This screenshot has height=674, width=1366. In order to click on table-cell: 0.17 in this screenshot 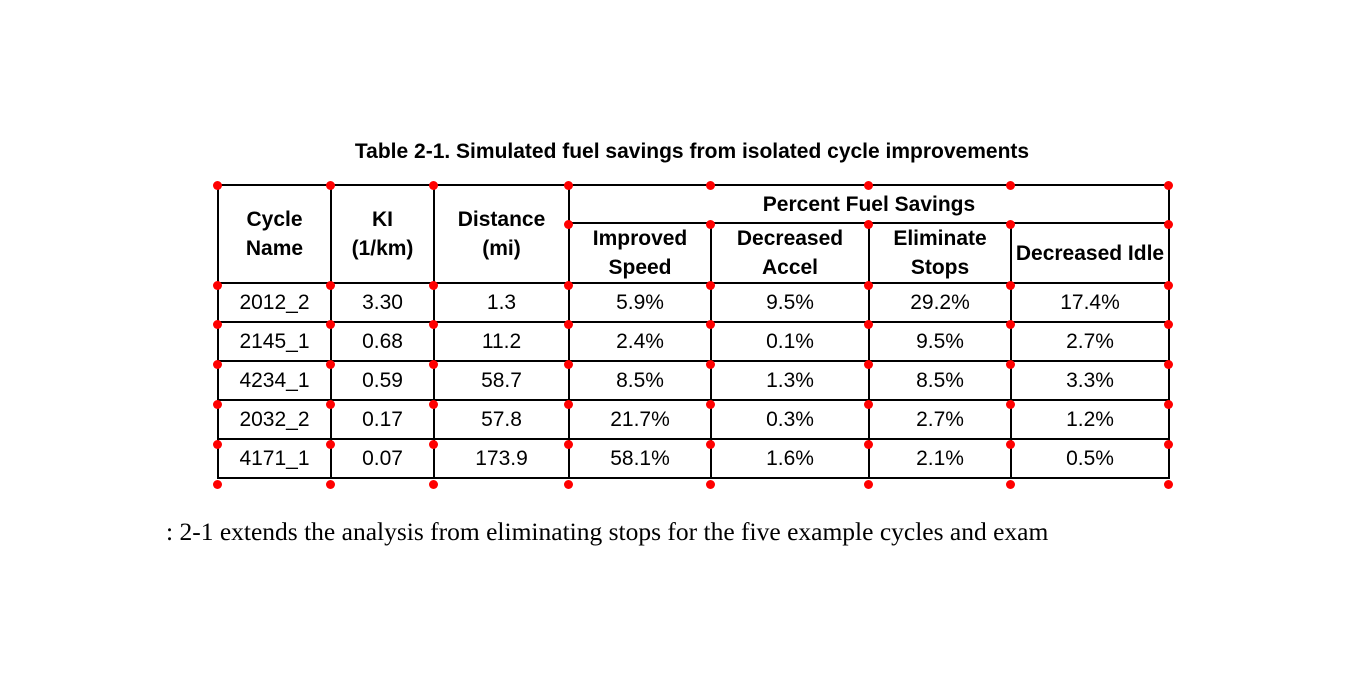, I will do `click(382, 419)`.